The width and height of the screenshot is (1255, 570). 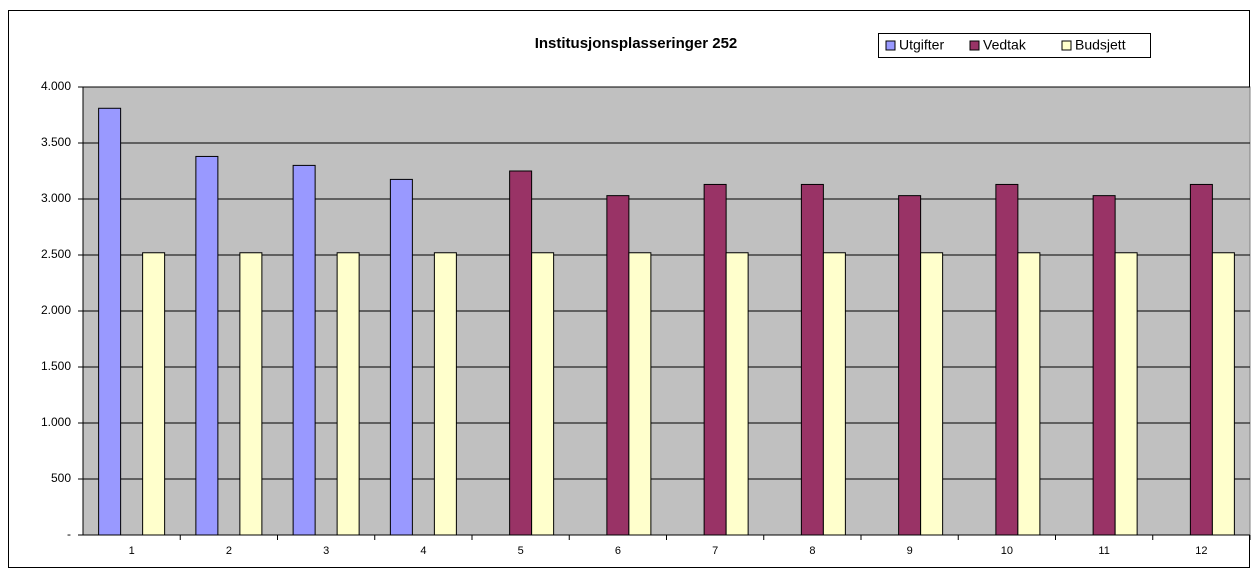 What do you see at coordinates (56, 366) in the screenshot?
I see `y-tick-label: 1.500` at bounding box center [56, 366].